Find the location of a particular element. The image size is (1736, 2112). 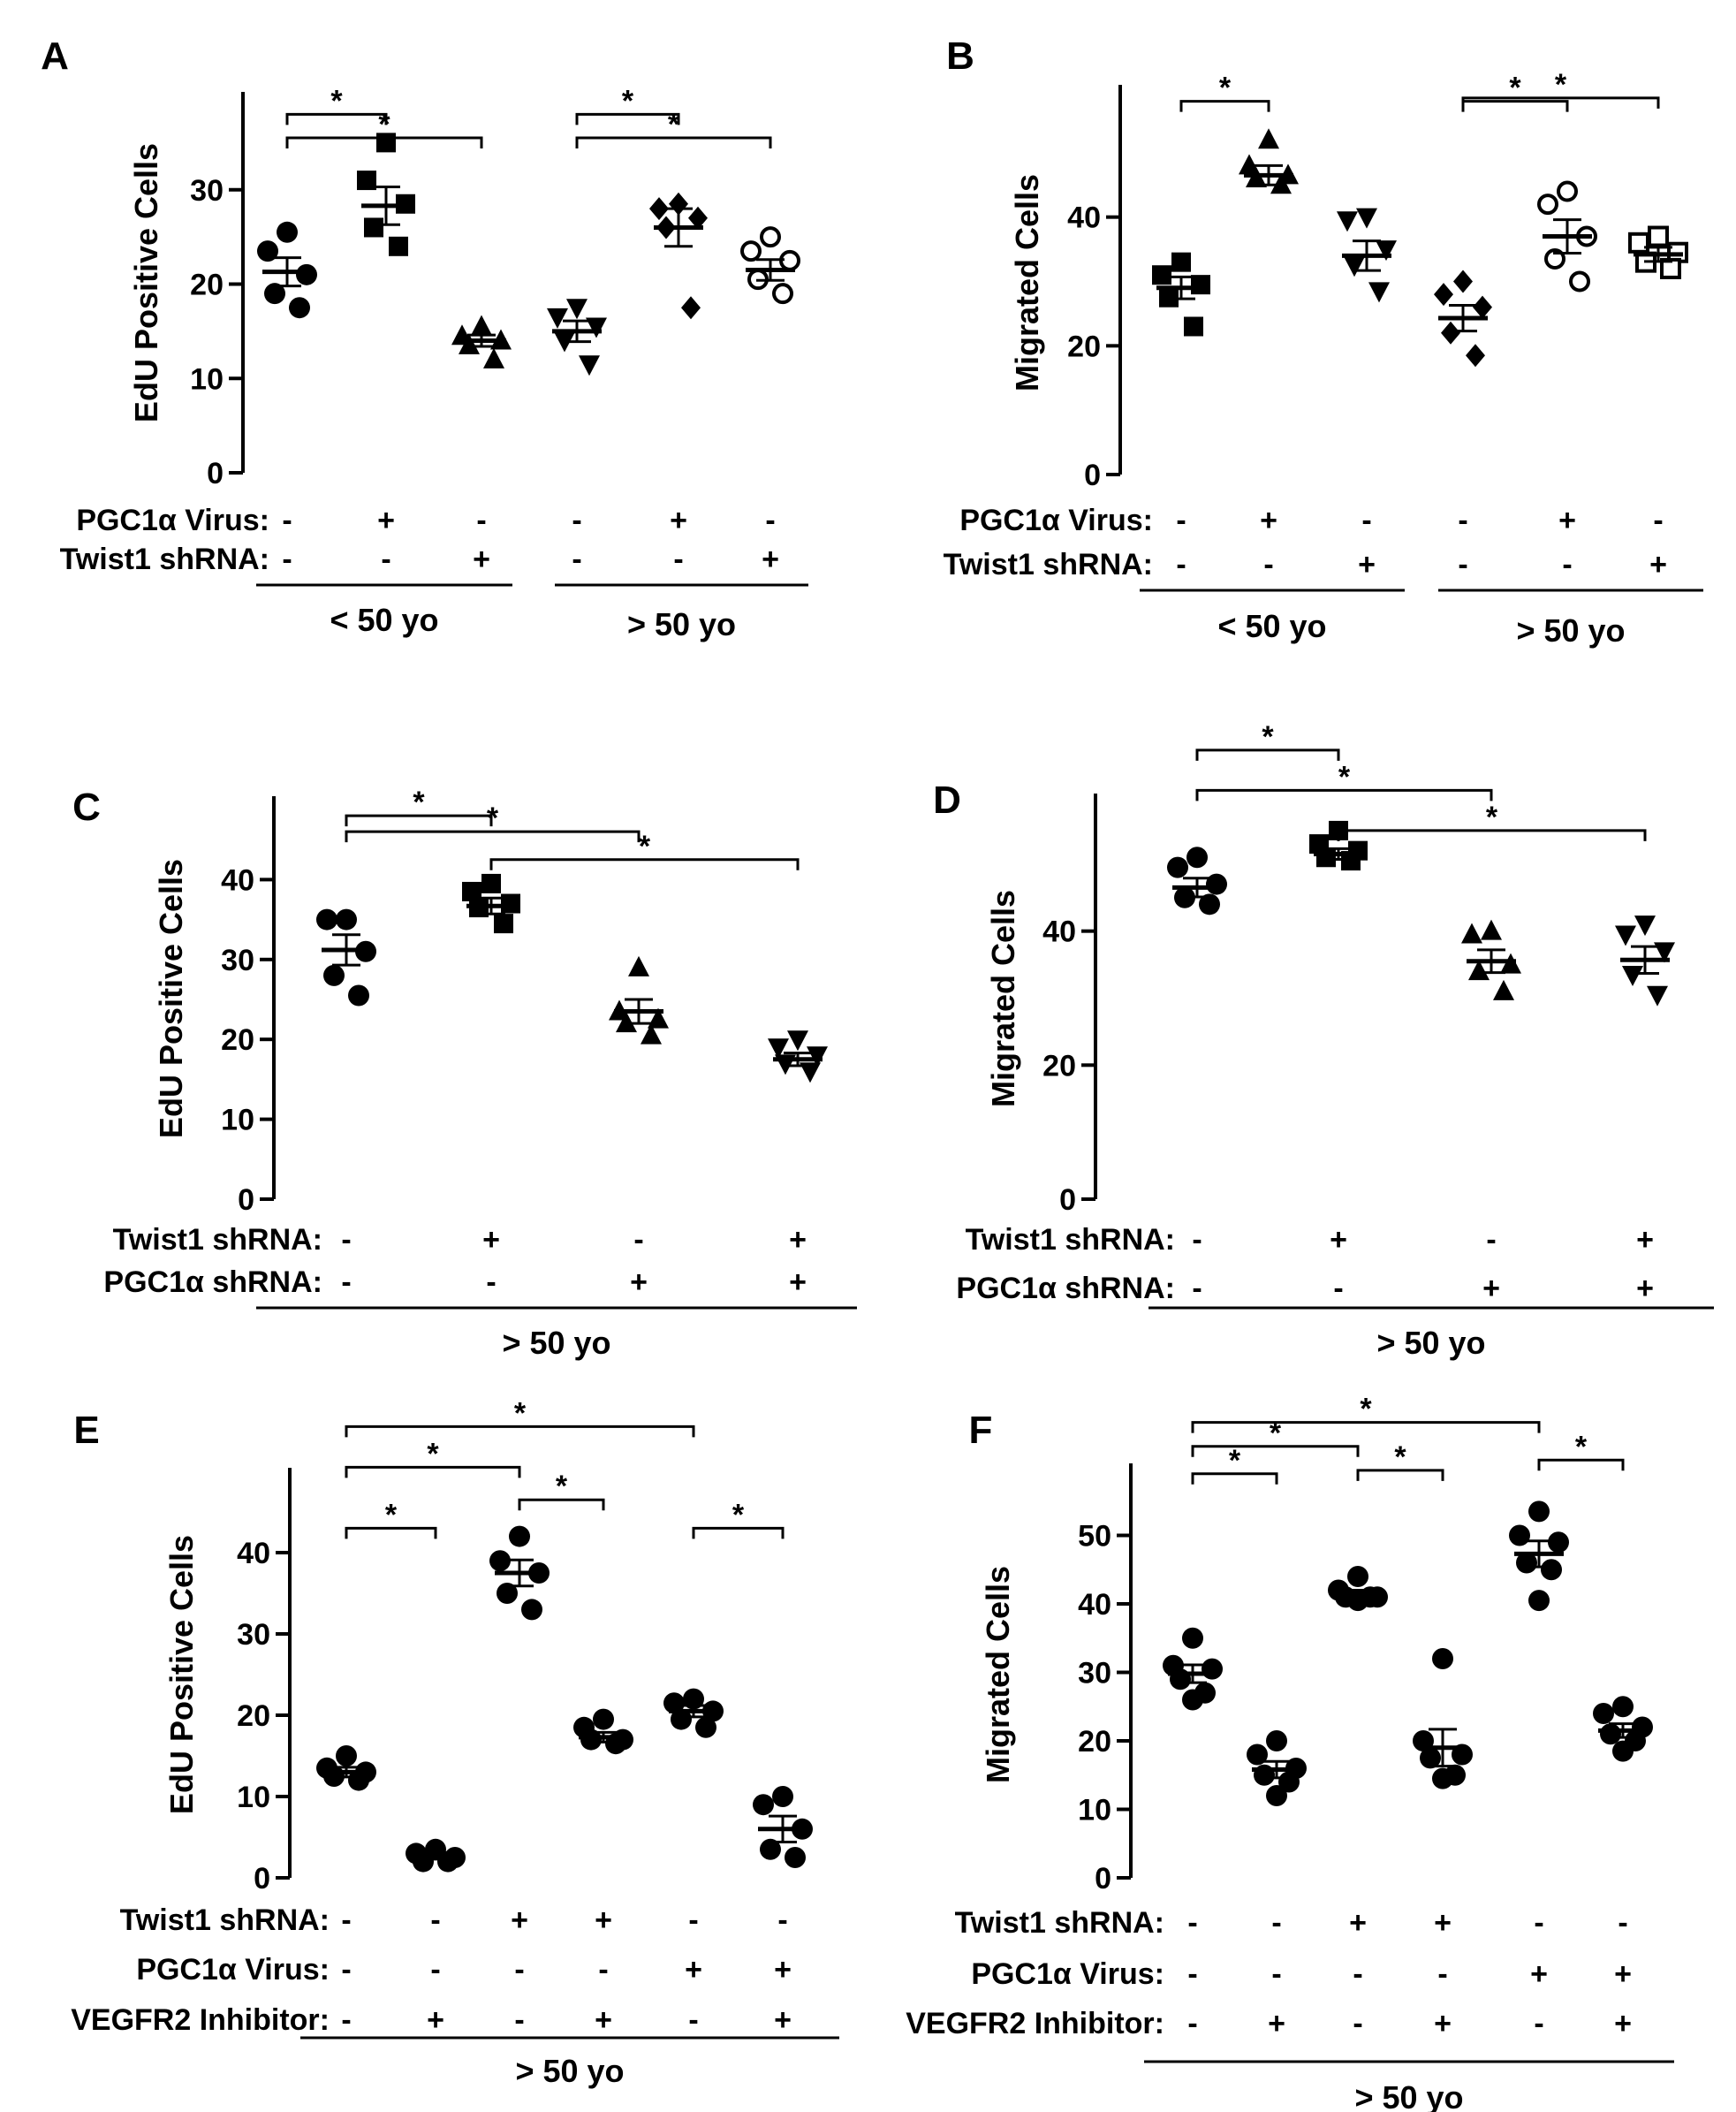

panel-letter: C is located at coordinates (86, 807).